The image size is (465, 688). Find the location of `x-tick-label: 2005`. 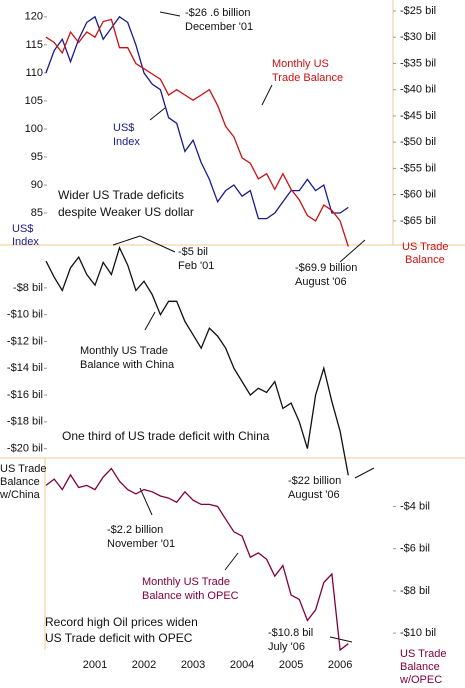

x-tick-label: 2005 is located at coordinates (291, 665).